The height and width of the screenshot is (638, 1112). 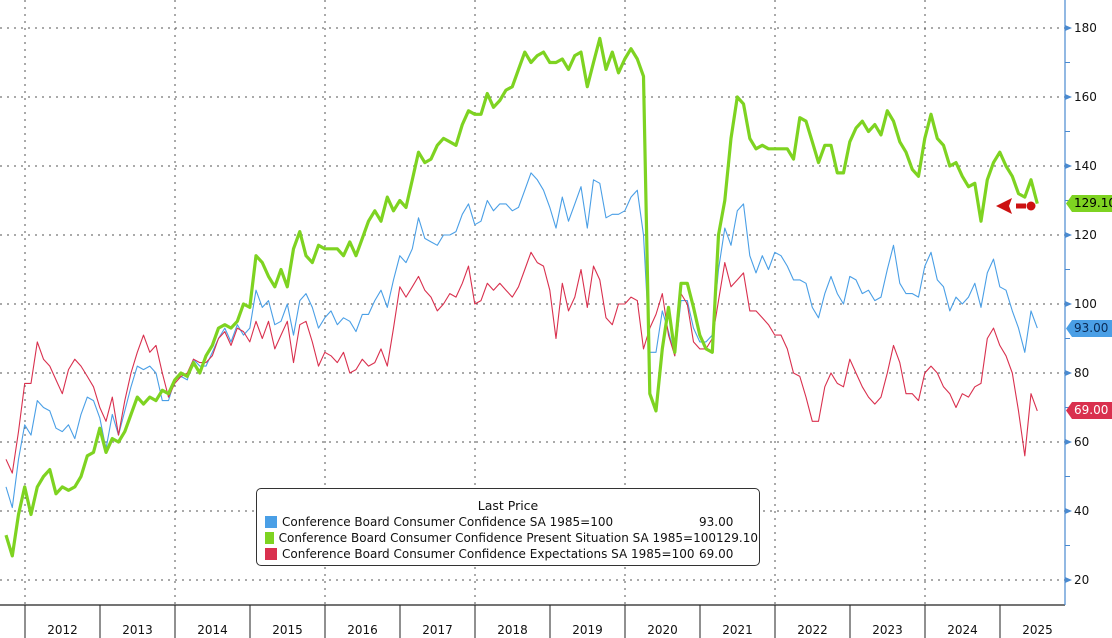 I want to click on last-value-tag-headline: 93.00, so click(x=1089, y=328).